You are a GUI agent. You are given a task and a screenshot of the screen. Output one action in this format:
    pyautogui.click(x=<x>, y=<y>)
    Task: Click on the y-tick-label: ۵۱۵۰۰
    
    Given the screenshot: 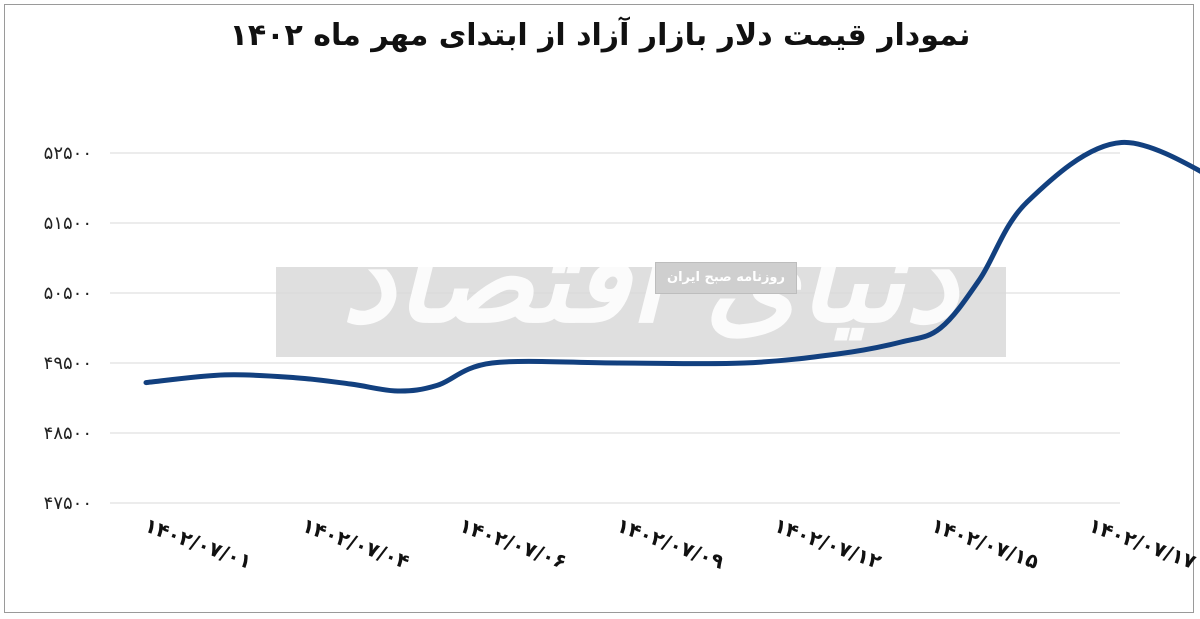 What is the action you would take?
    pyautogui.click(x=68, y=223)
    